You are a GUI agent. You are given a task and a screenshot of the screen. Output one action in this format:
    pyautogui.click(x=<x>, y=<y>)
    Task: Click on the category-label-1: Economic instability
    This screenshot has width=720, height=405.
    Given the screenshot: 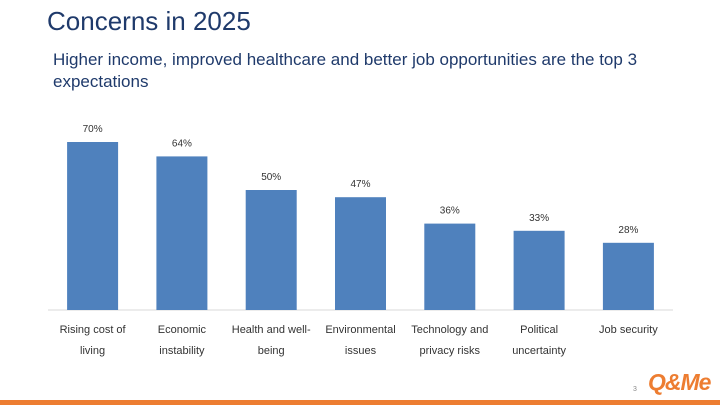 What is the action you would take?
    pyautogui.click(x=182, y=340)
    